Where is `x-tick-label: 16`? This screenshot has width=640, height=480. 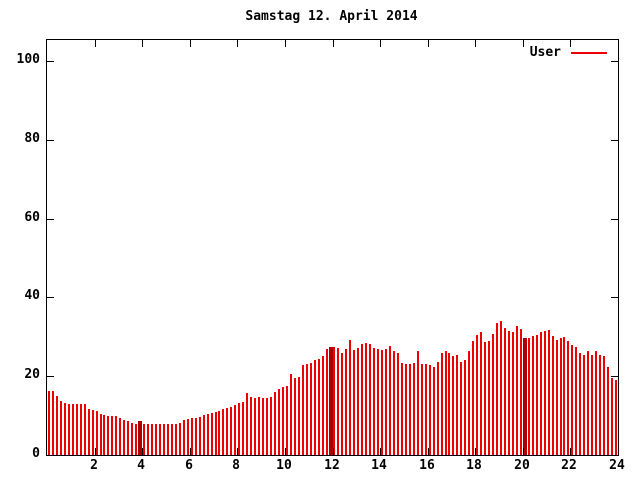
x-tick-label: 16 is located at coordinates (427, 465).